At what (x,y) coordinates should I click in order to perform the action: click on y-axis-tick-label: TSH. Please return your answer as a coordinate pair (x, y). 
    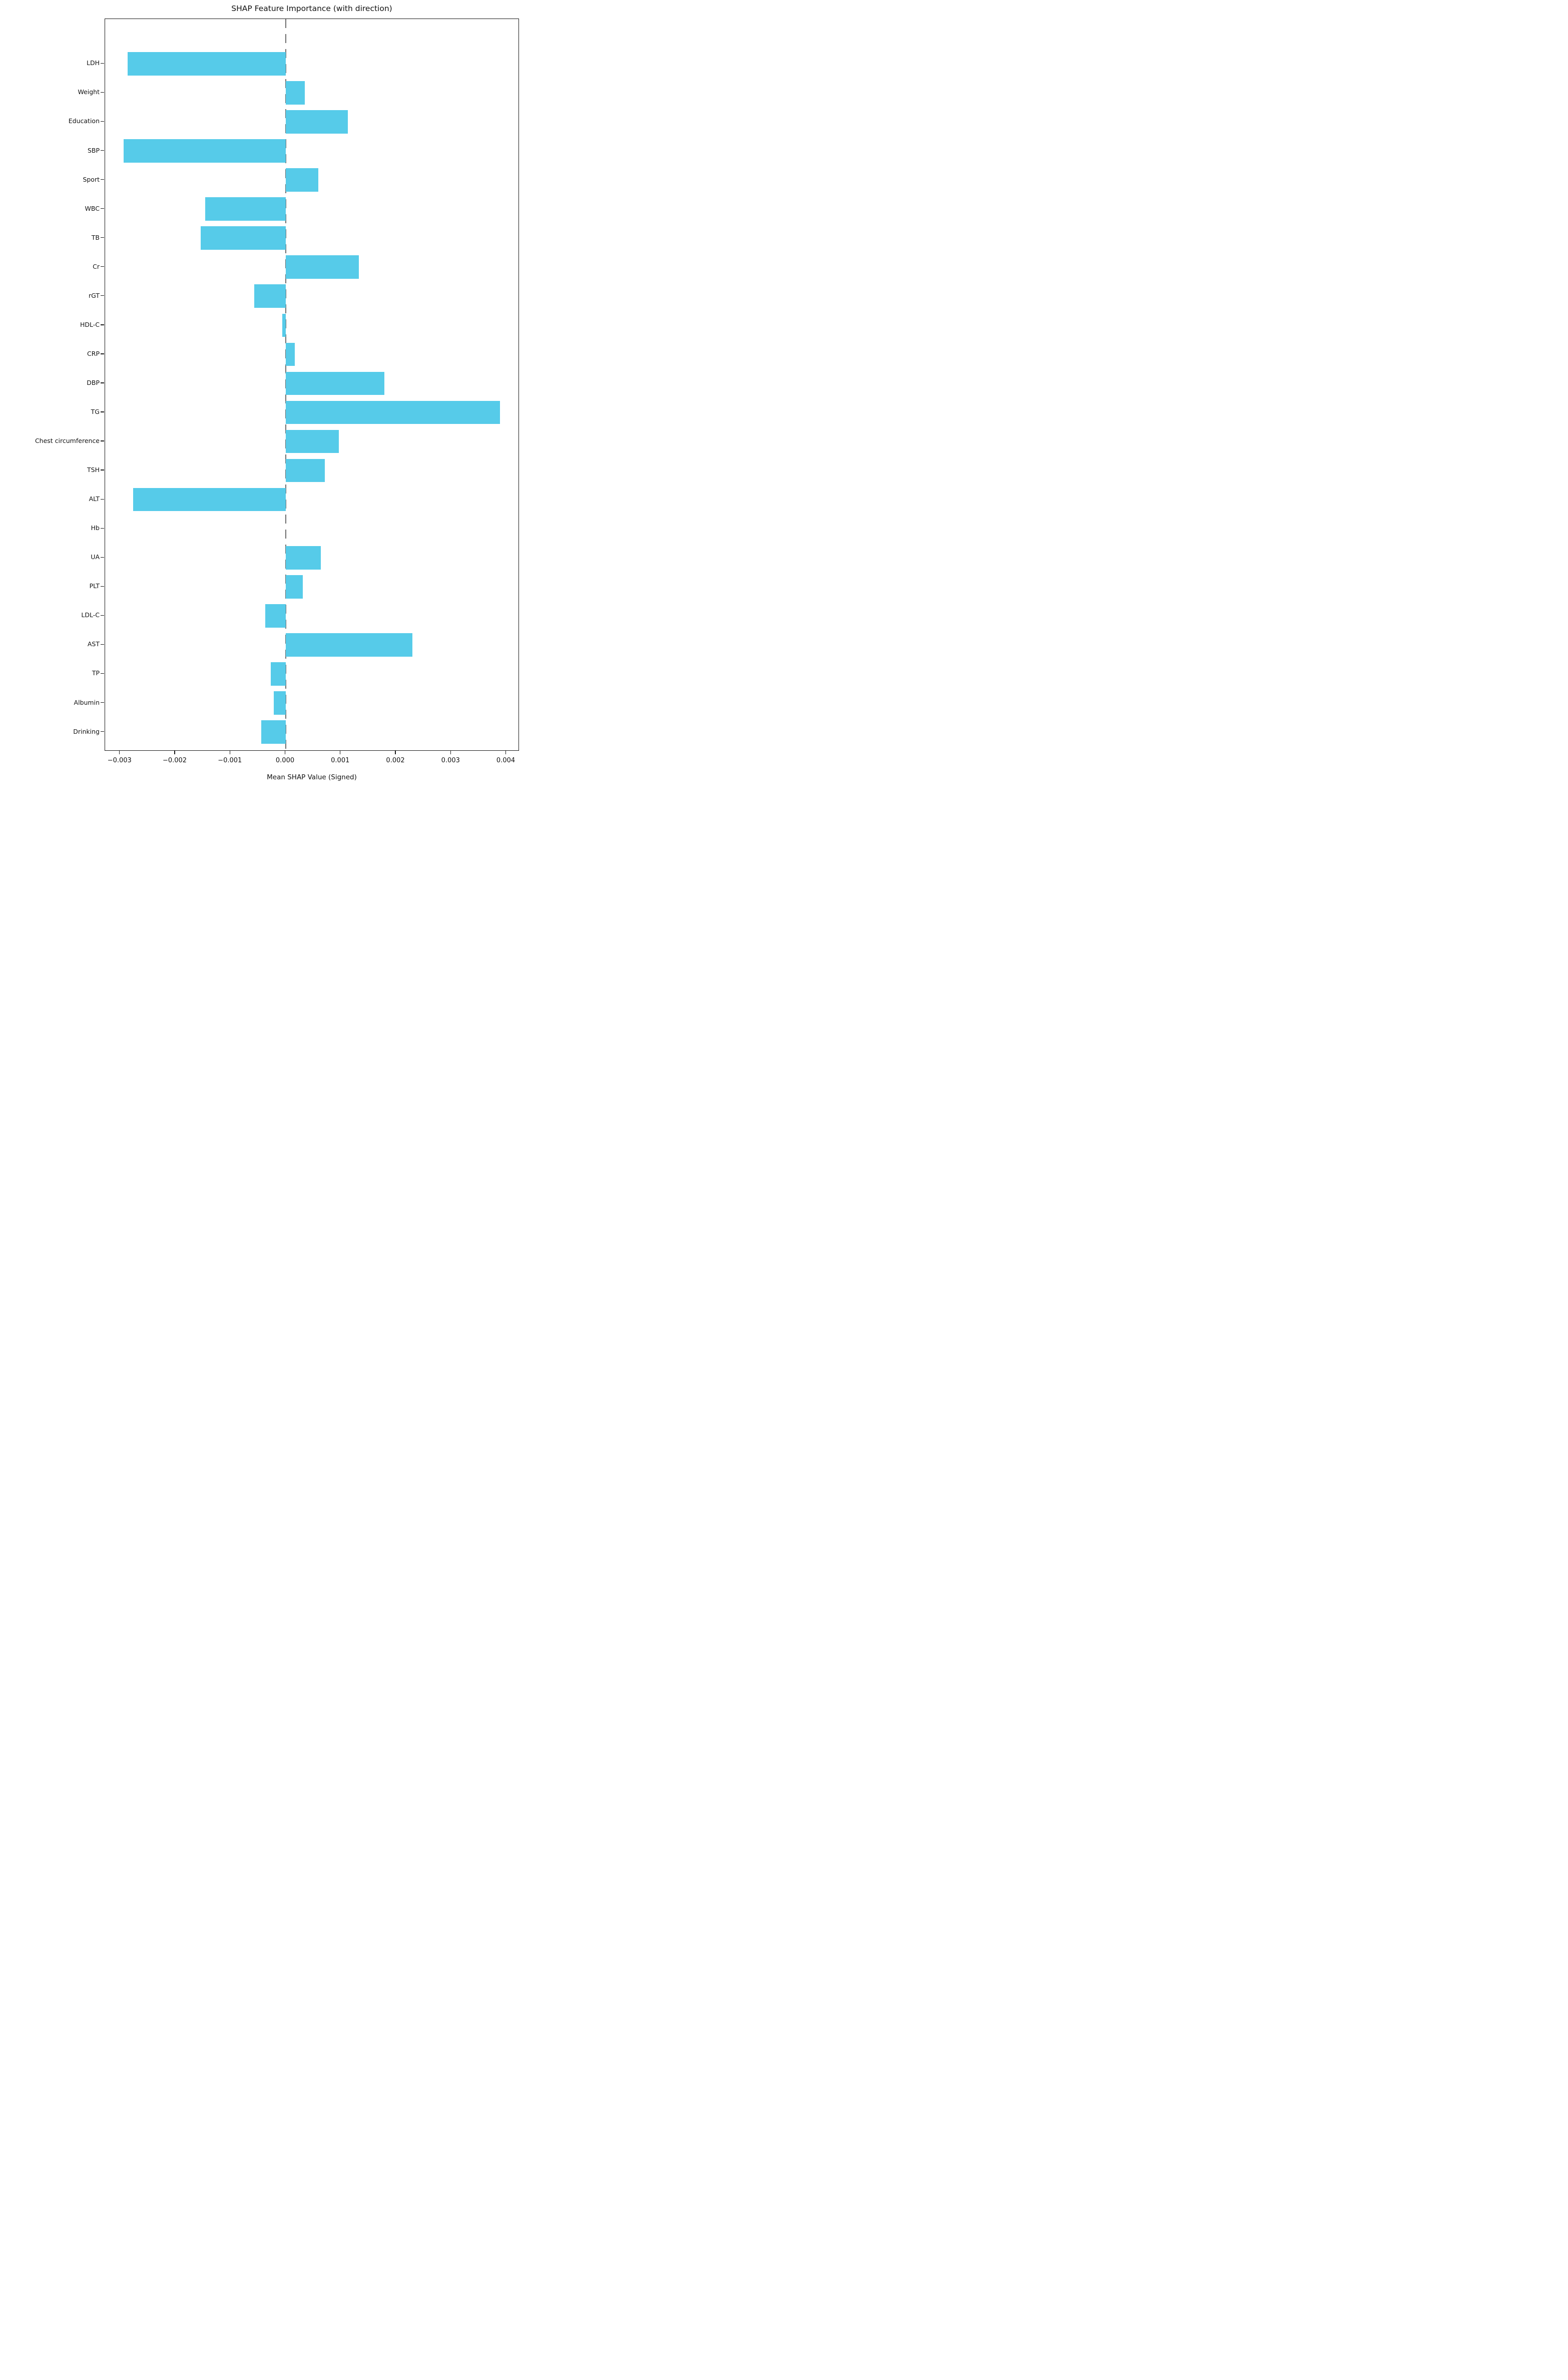
    Looking at the image, I should click on (93, 470).